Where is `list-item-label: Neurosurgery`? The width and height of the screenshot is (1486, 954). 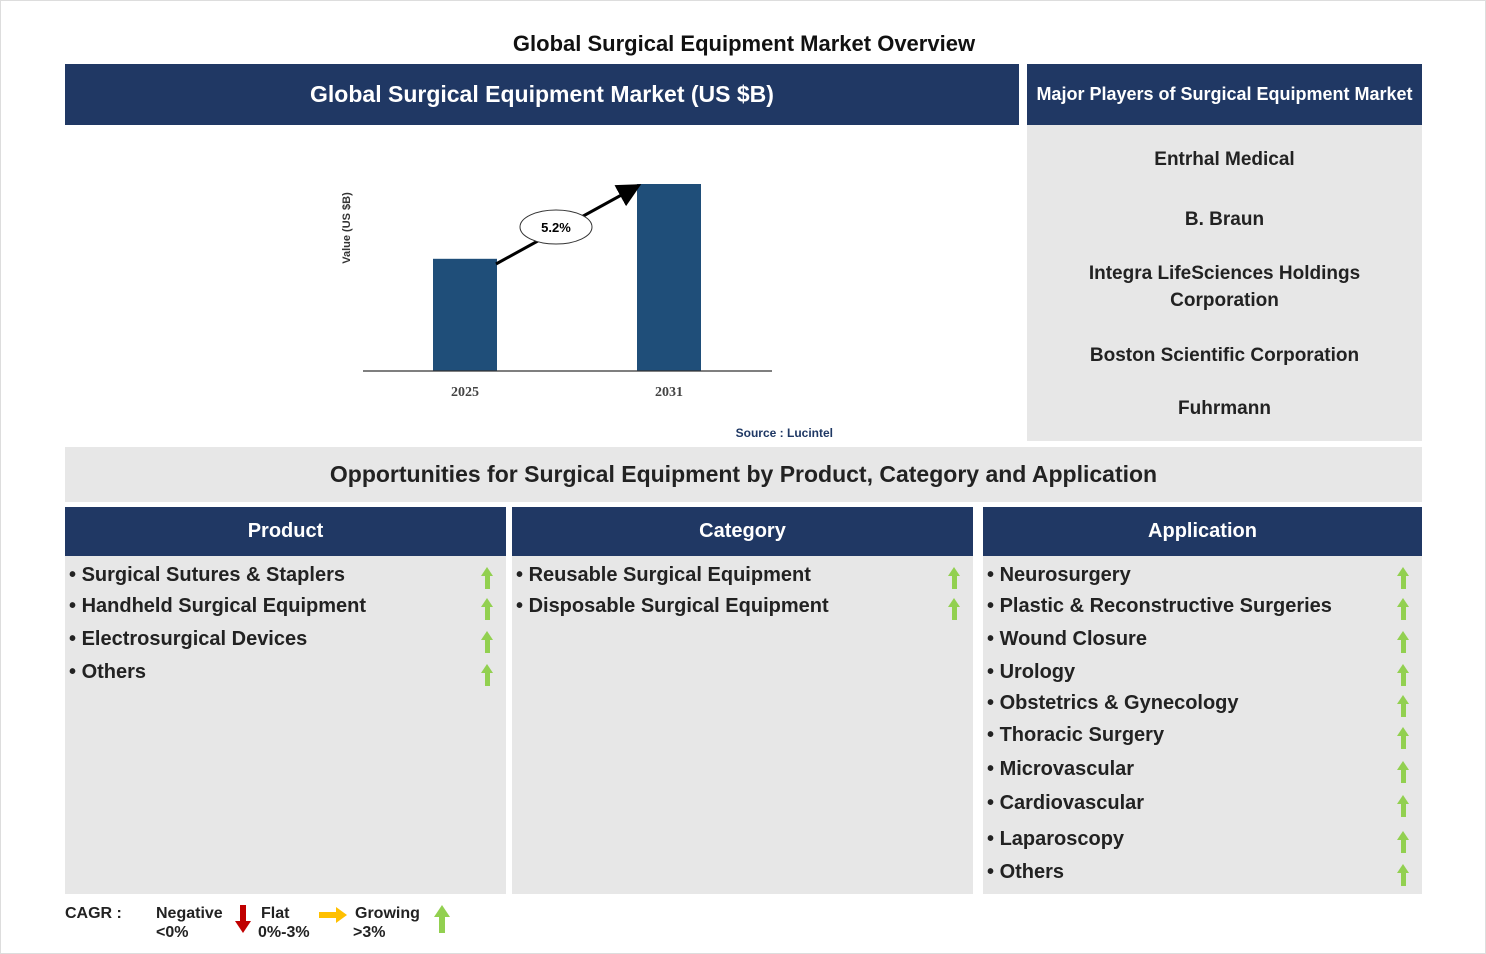
list-item-label: Neurosurgery is located at coordinates (1065, 575).